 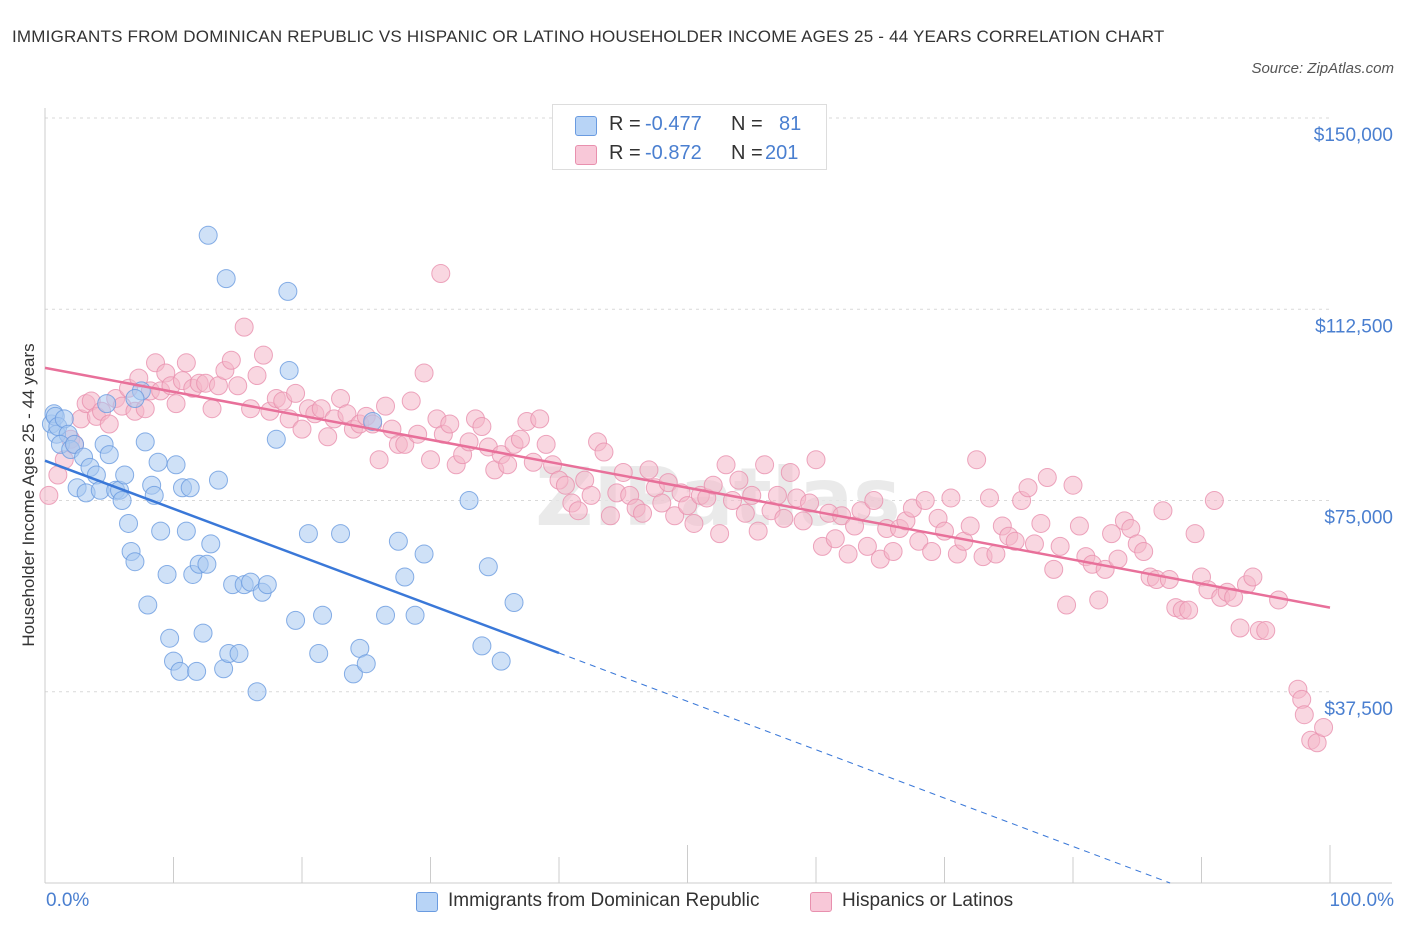 What do you see at coordinates (790, 124) in the screenshot?
I see `n-value: 81` at bounding box center [790, 124].